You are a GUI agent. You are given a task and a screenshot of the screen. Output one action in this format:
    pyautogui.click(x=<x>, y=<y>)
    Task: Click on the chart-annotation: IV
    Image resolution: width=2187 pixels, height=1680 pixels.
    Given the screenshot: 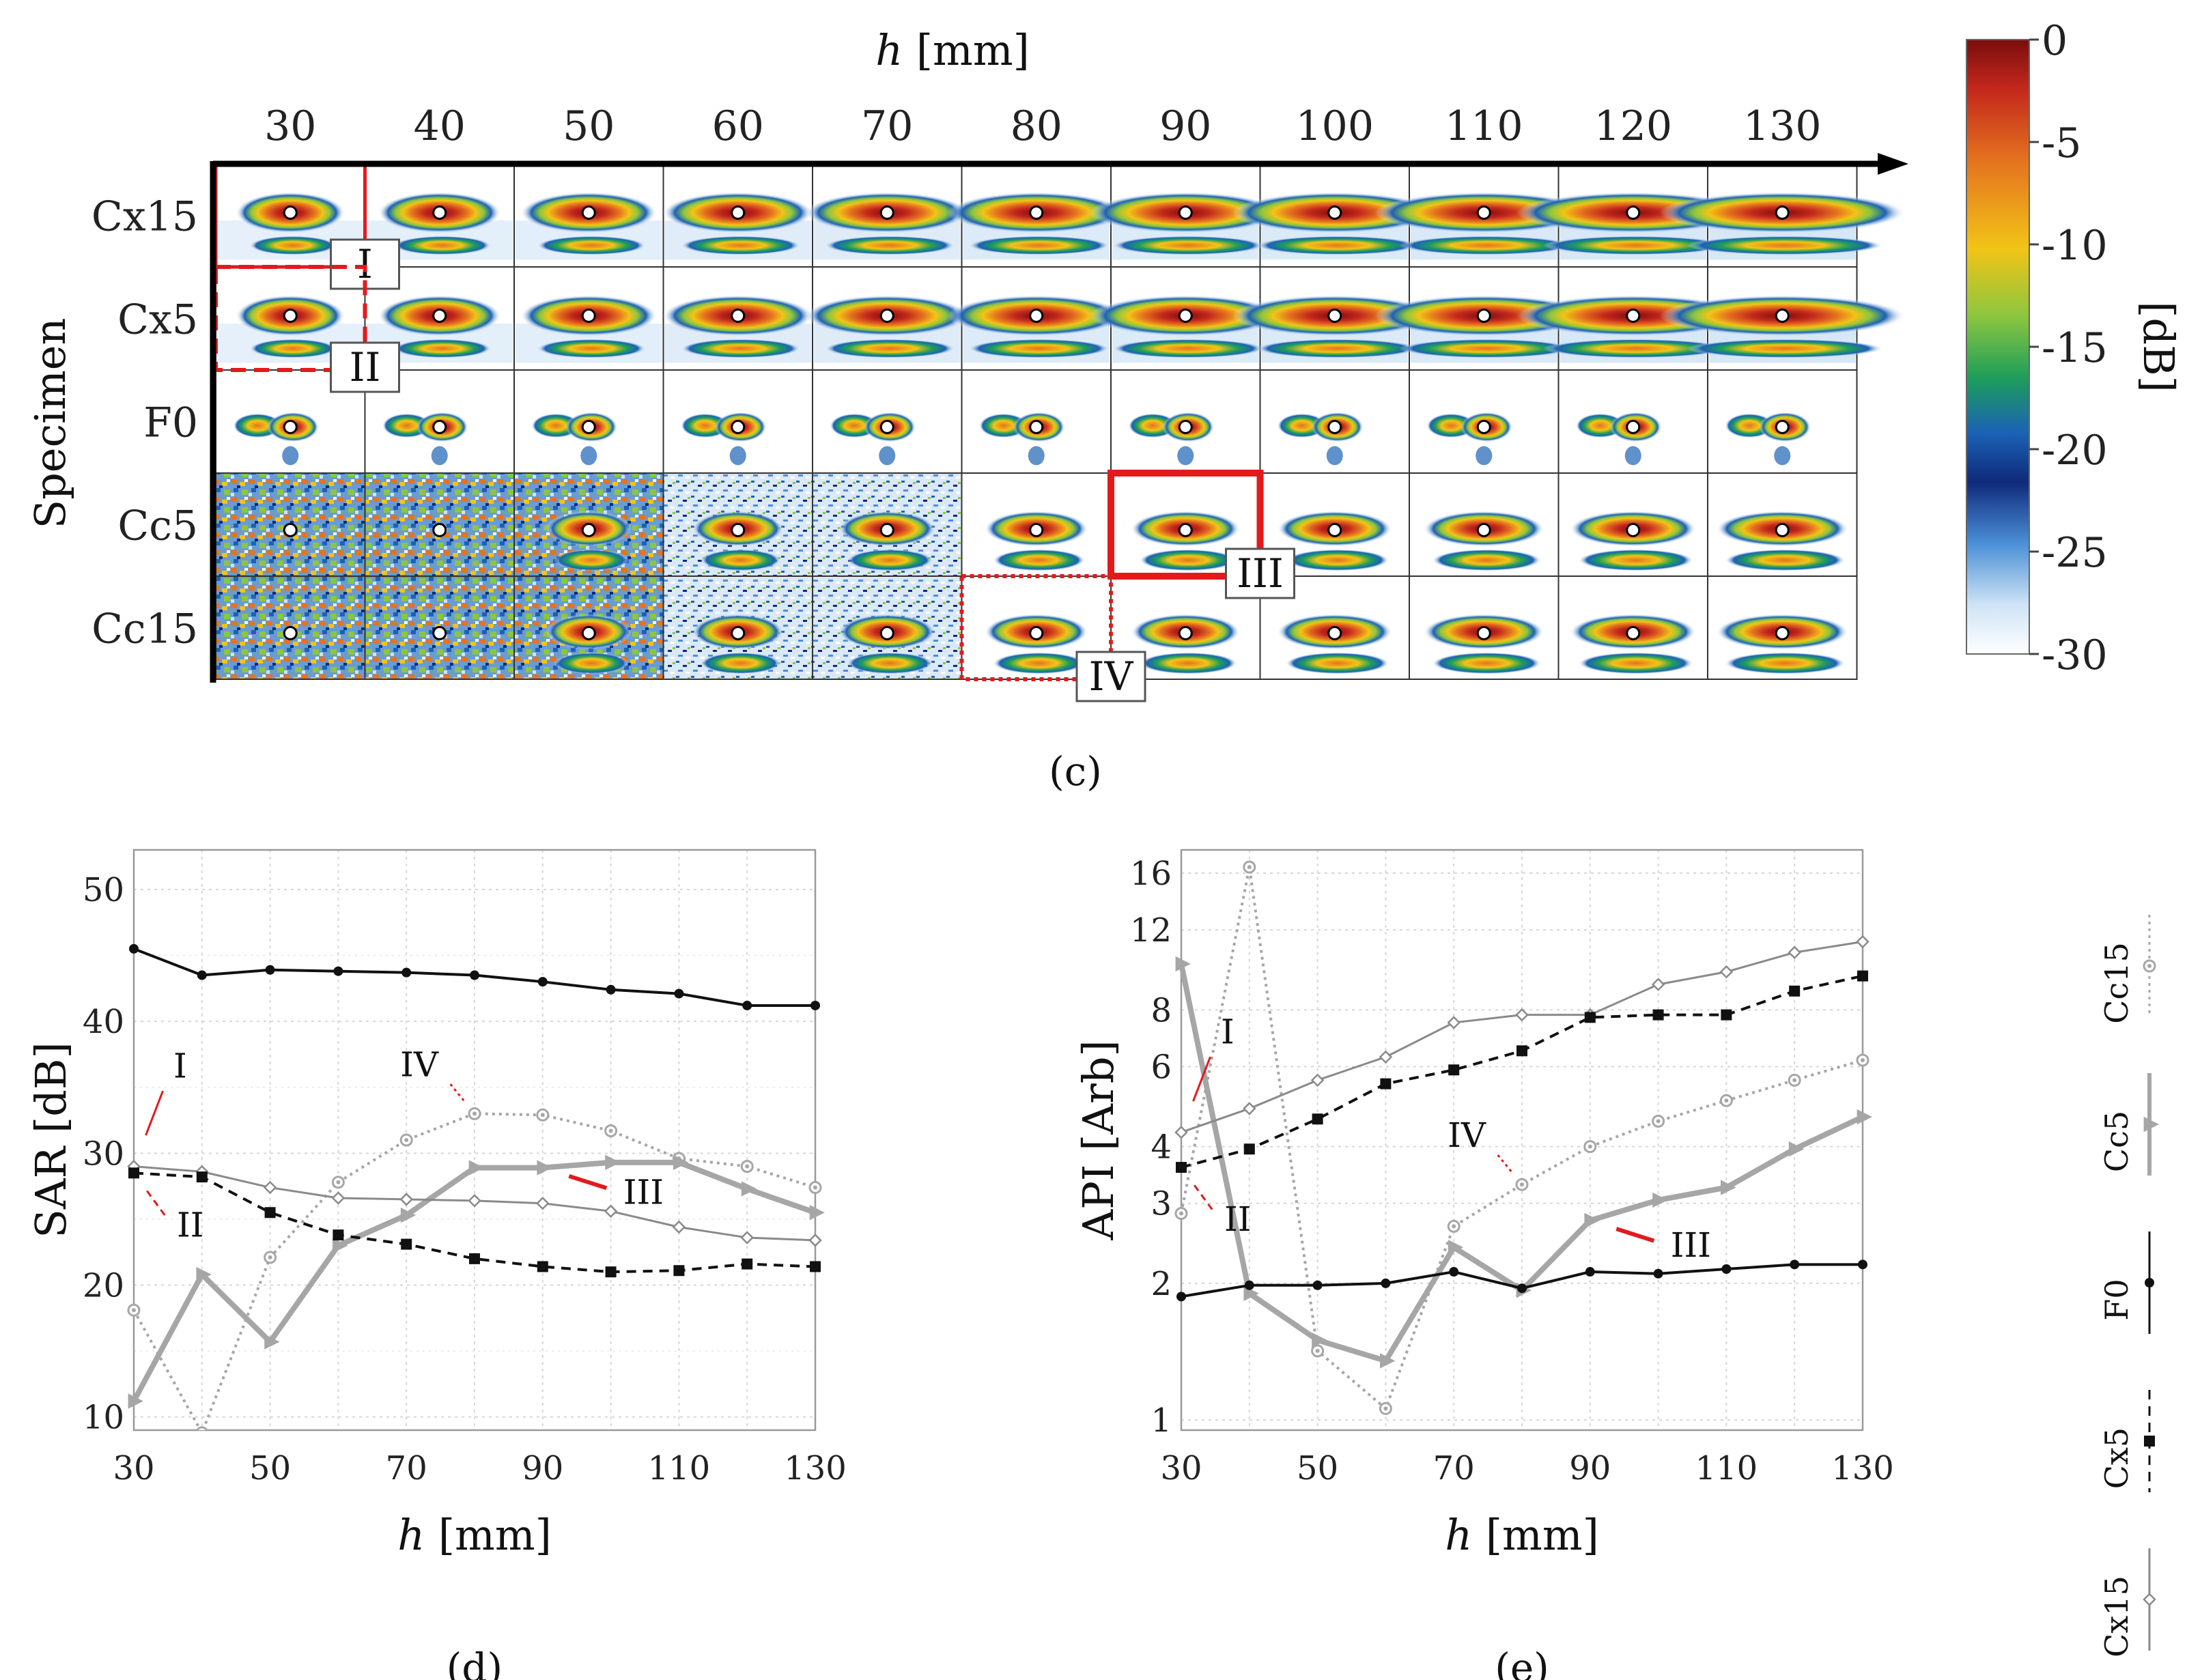 What is the action you would take?
    pyautogui.click(x=433, y=1073)
    